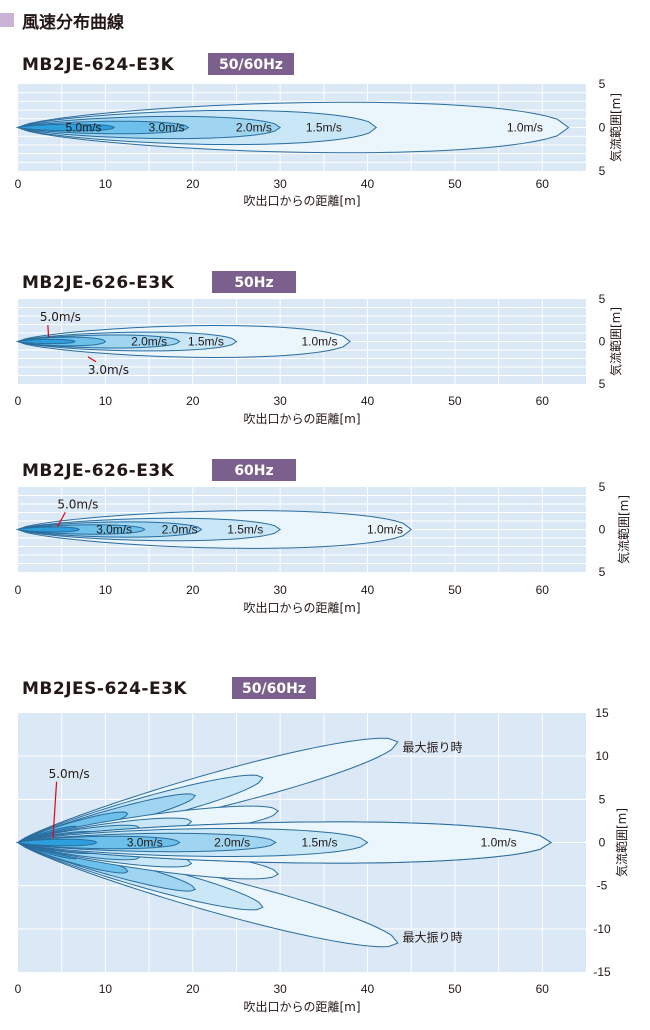 The image size is (650, 1030). I want to click on zone-label: 3.0m/s, so click(145, 843).